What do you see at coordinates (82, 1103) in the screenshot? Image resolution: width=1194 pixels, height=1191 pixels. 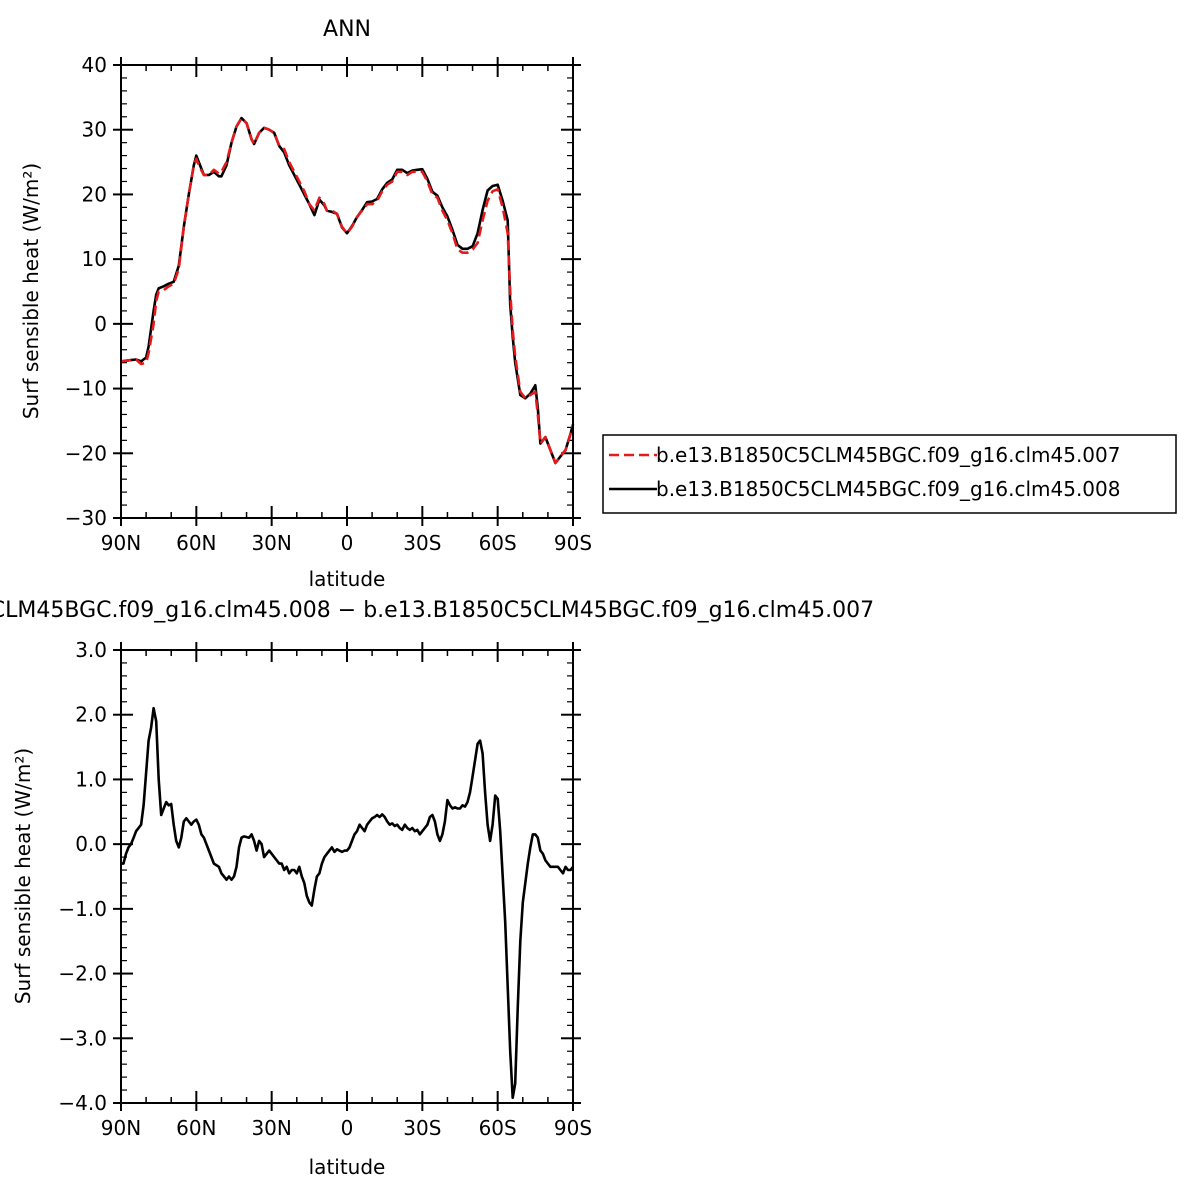 I see `y-tick-label: −4.0` at bounding box center [82, 1103].